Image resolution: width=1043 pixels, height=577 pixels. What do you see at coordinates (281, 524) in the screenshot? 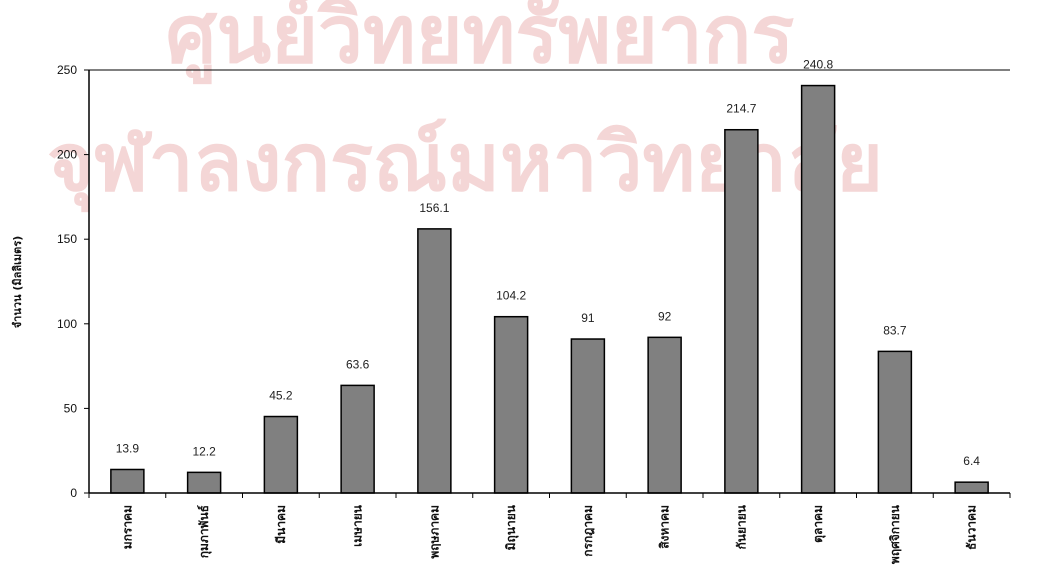
I see `category-label: มีนาคม` at bounding box center [281, 524].